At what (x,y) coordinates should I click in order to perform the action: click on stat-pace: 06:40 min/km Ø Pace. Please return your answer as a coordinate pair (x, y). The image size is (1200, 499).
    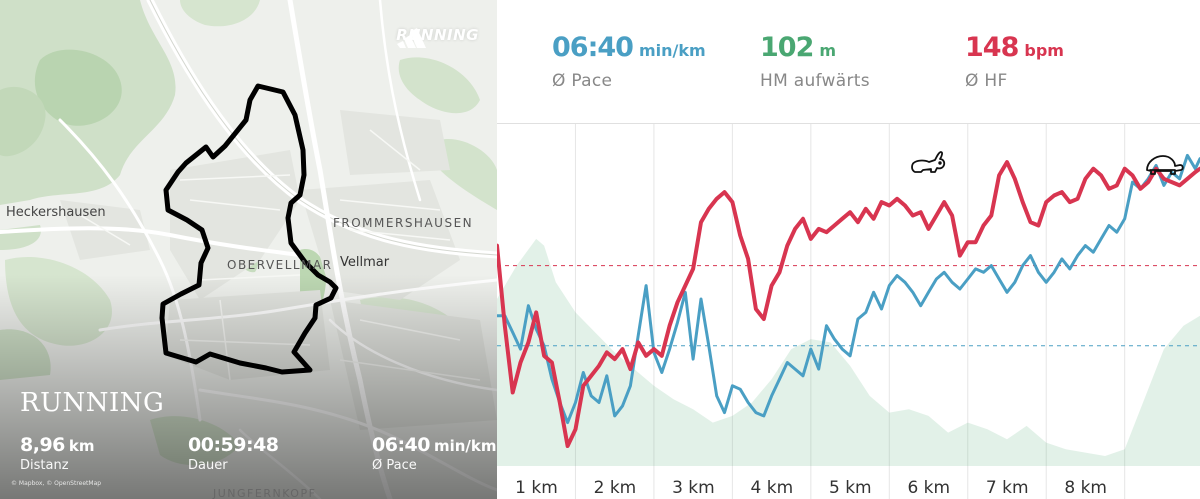
    Looking at the image, I should click on (434, 453).